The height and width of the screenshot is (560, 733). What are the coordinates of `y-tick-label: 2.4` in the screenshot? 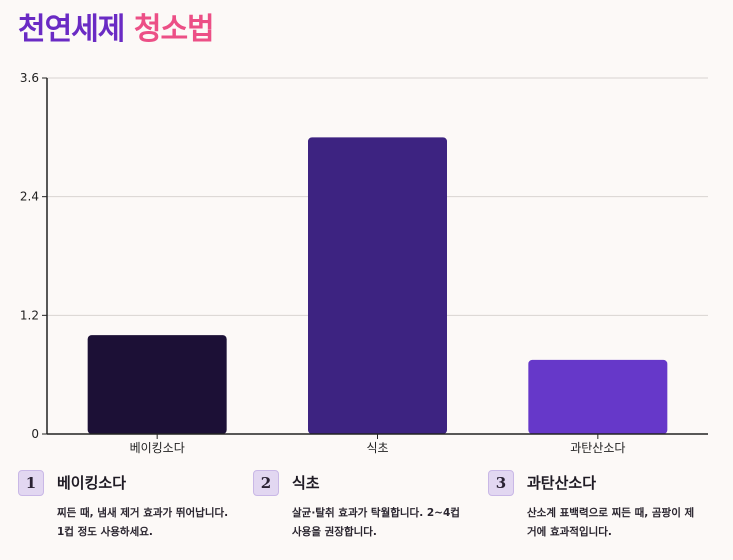 It's located at (29, 197).